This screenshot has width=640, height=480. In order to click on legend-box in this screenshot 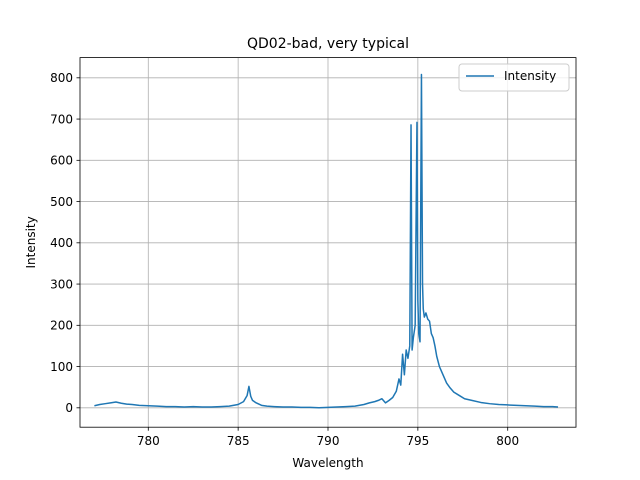, I will do `click(514, 77)`.